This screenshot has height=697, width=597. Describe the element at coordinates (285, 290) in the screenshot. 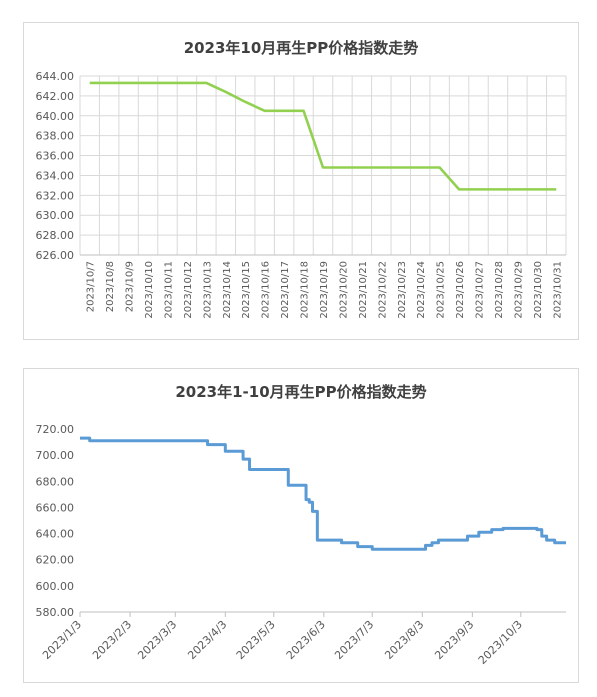

I see `x-tick-label: 2023/10/17` at that location.